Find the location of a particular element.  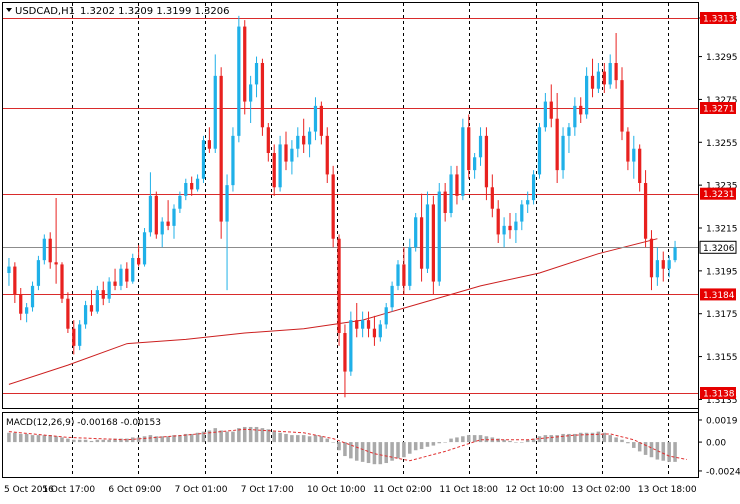

time-tick-label: 13 Oct 18:00 is located at coordinates (667, 490).